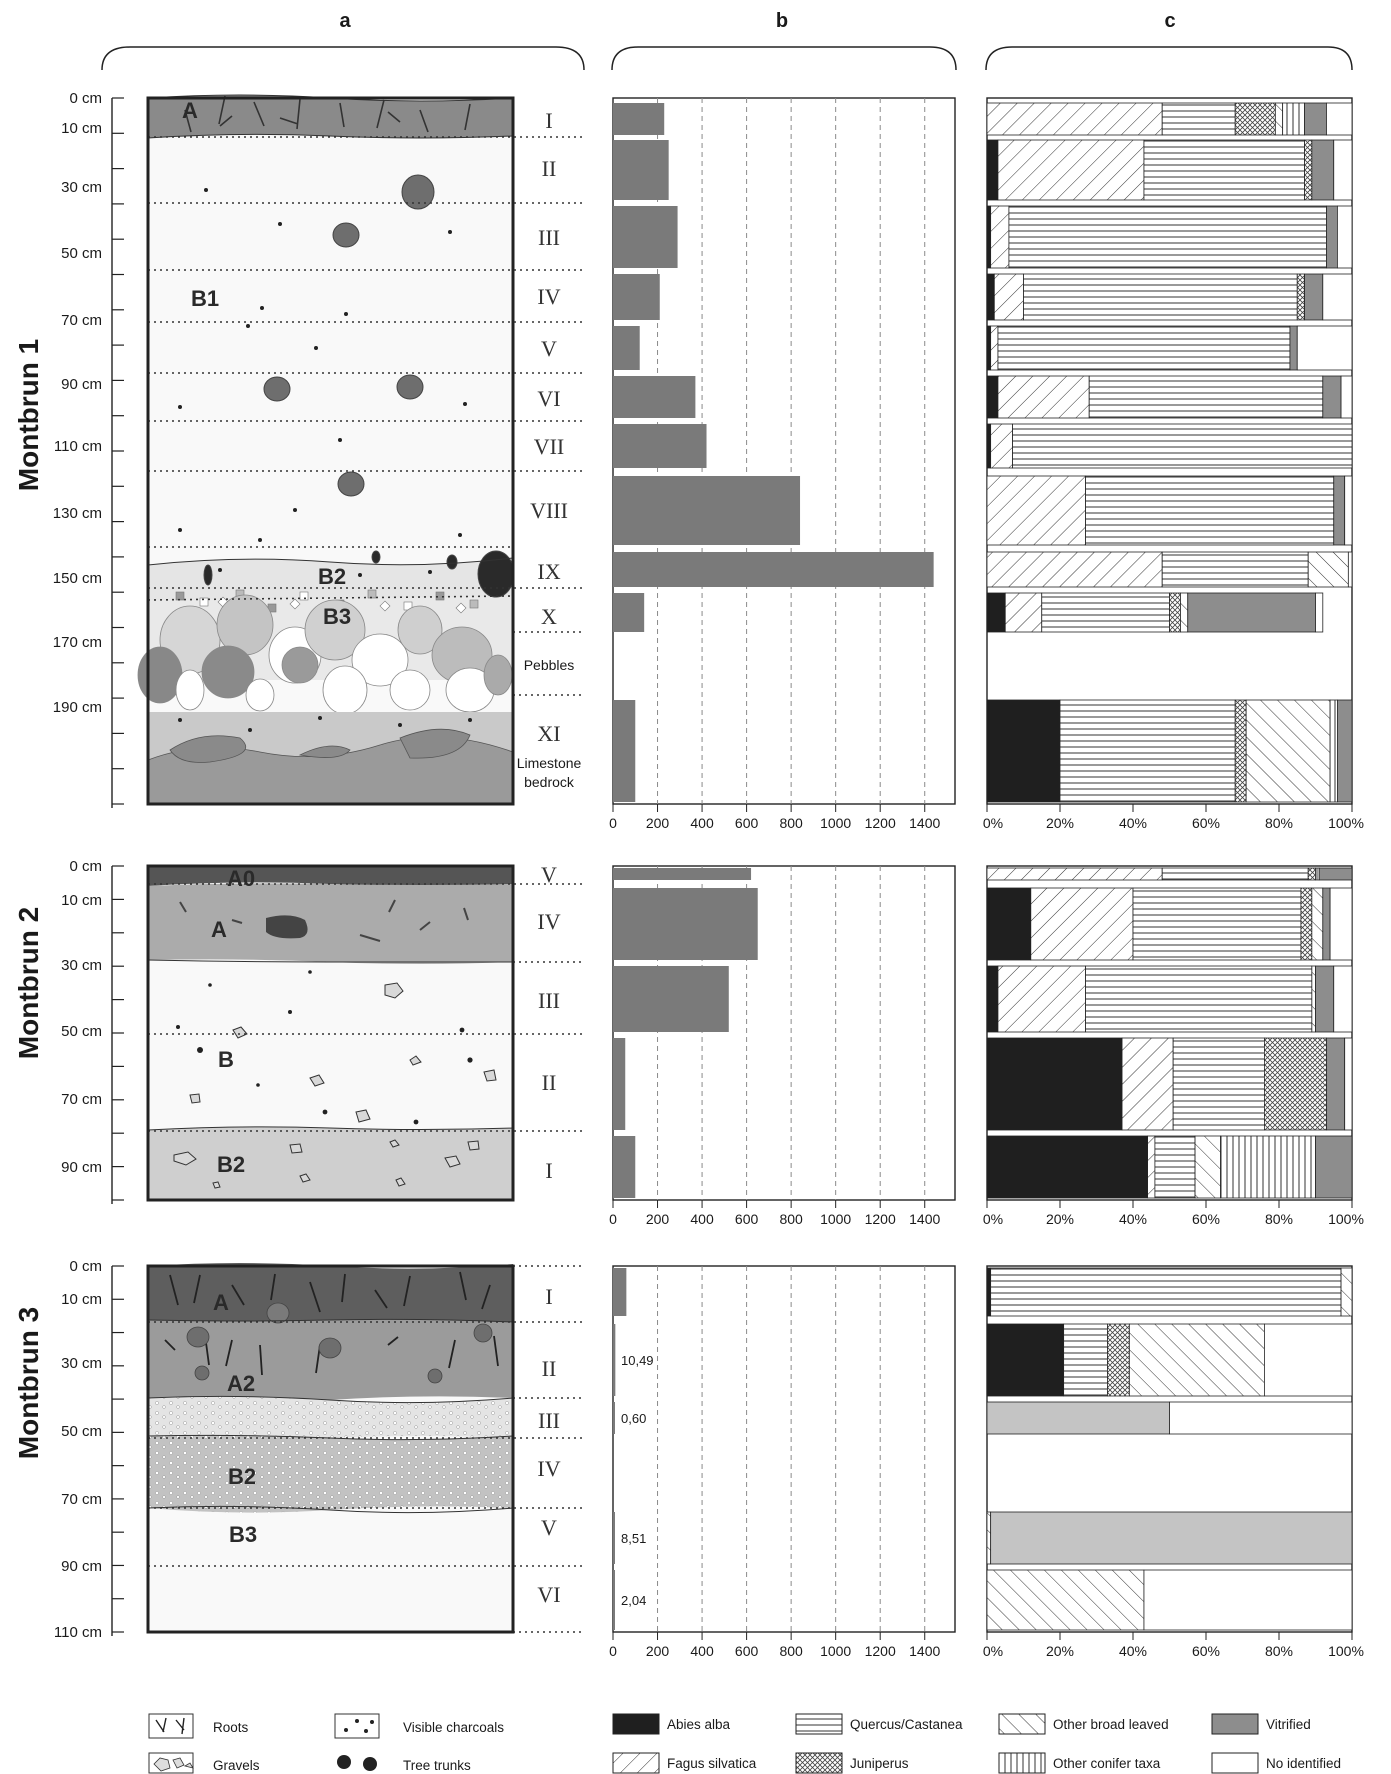 This screenshot has height=1774, width=1391. I want to click on legend-taxon: Abies alba, so click(671, 1724).